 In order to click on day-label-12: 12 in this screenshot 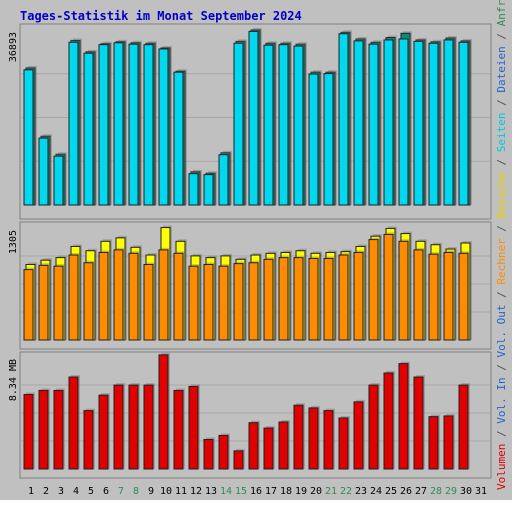, I will do `click(196, 491)`.